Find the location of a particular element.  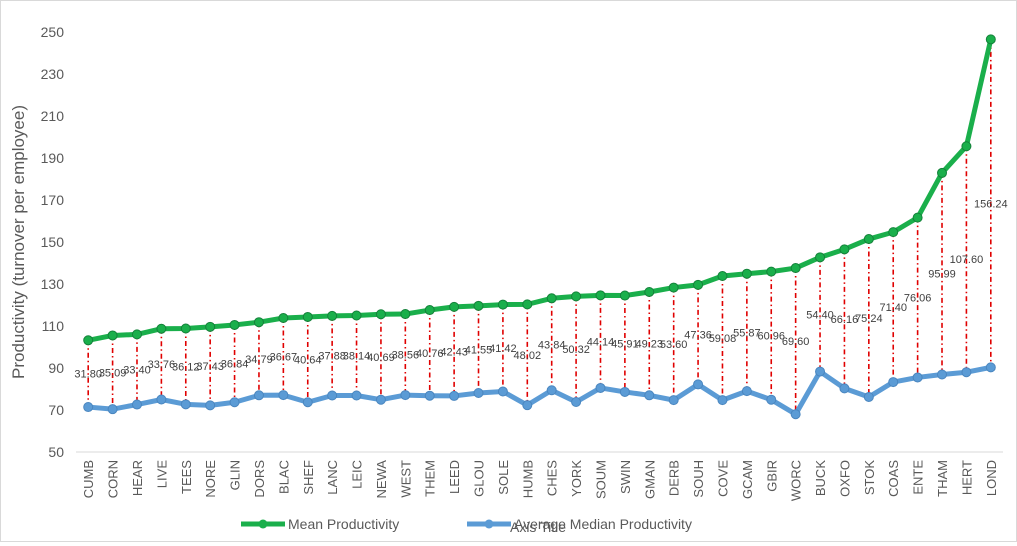

x-tick-label: NORE is located at coordinates (210, 479).